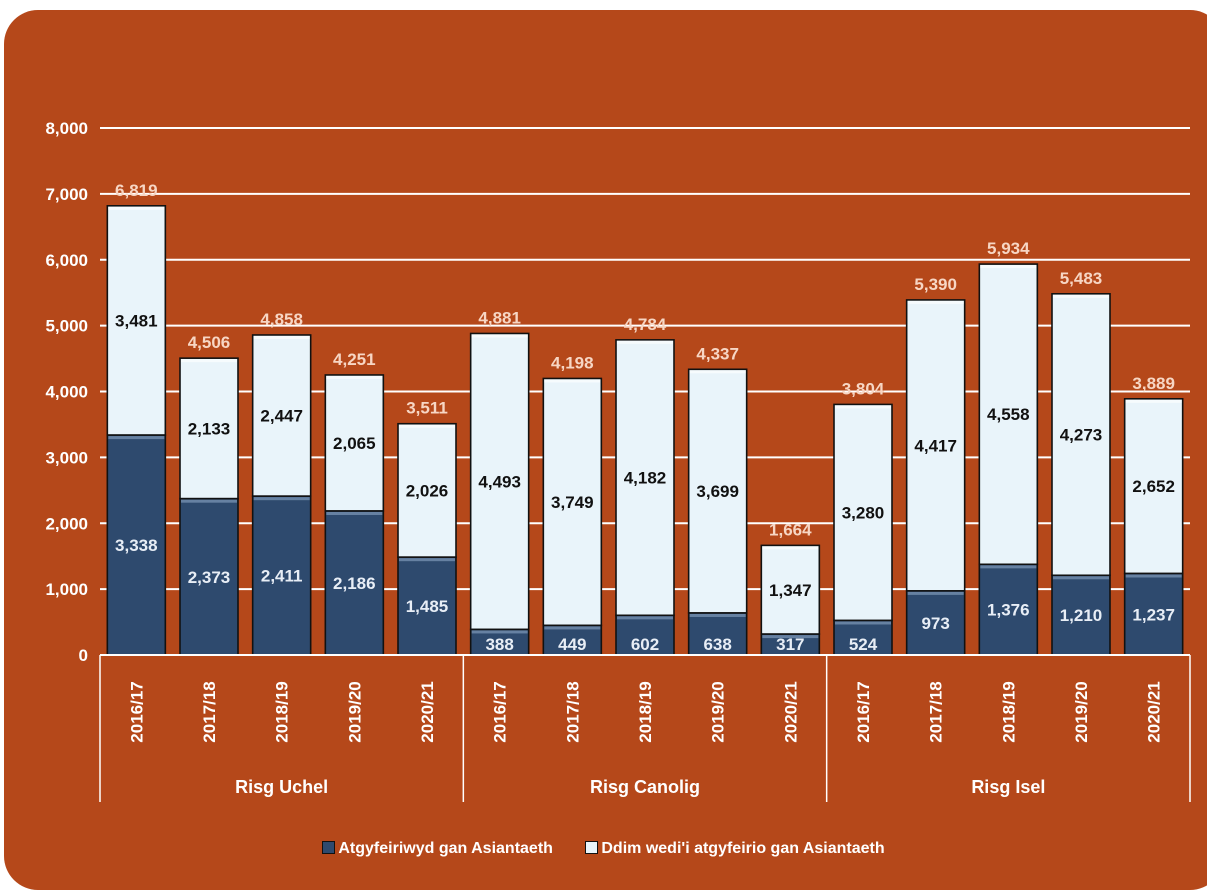 Image resolution: width=1207 pixels, height=890 pixels. I want to click on data-label-total: 5,483, so click(1081, 278).